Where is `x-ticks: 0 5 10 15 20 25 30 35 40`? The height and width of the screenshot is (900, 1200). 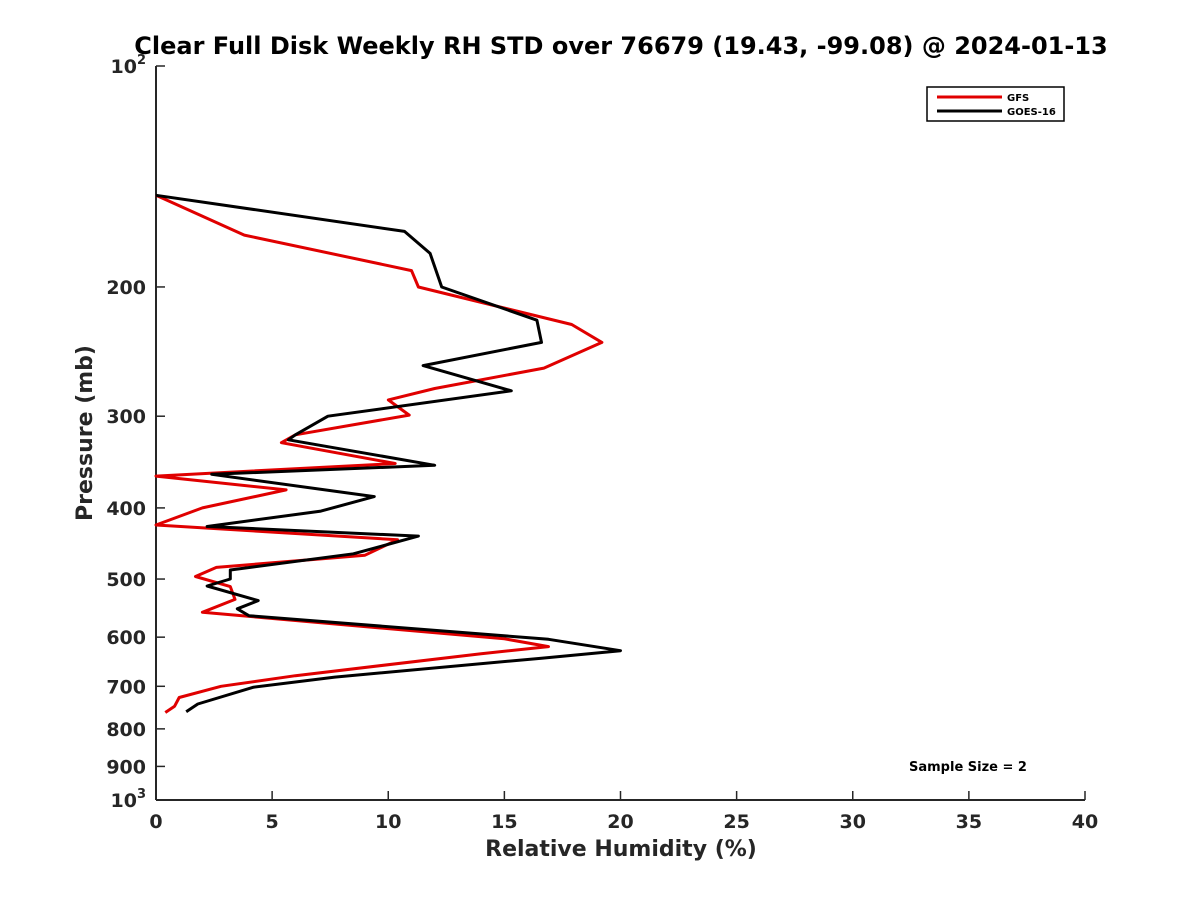 x-ticks: 0 5 10 15 20 25 30 35 40 is located at coordinates (623, 812).